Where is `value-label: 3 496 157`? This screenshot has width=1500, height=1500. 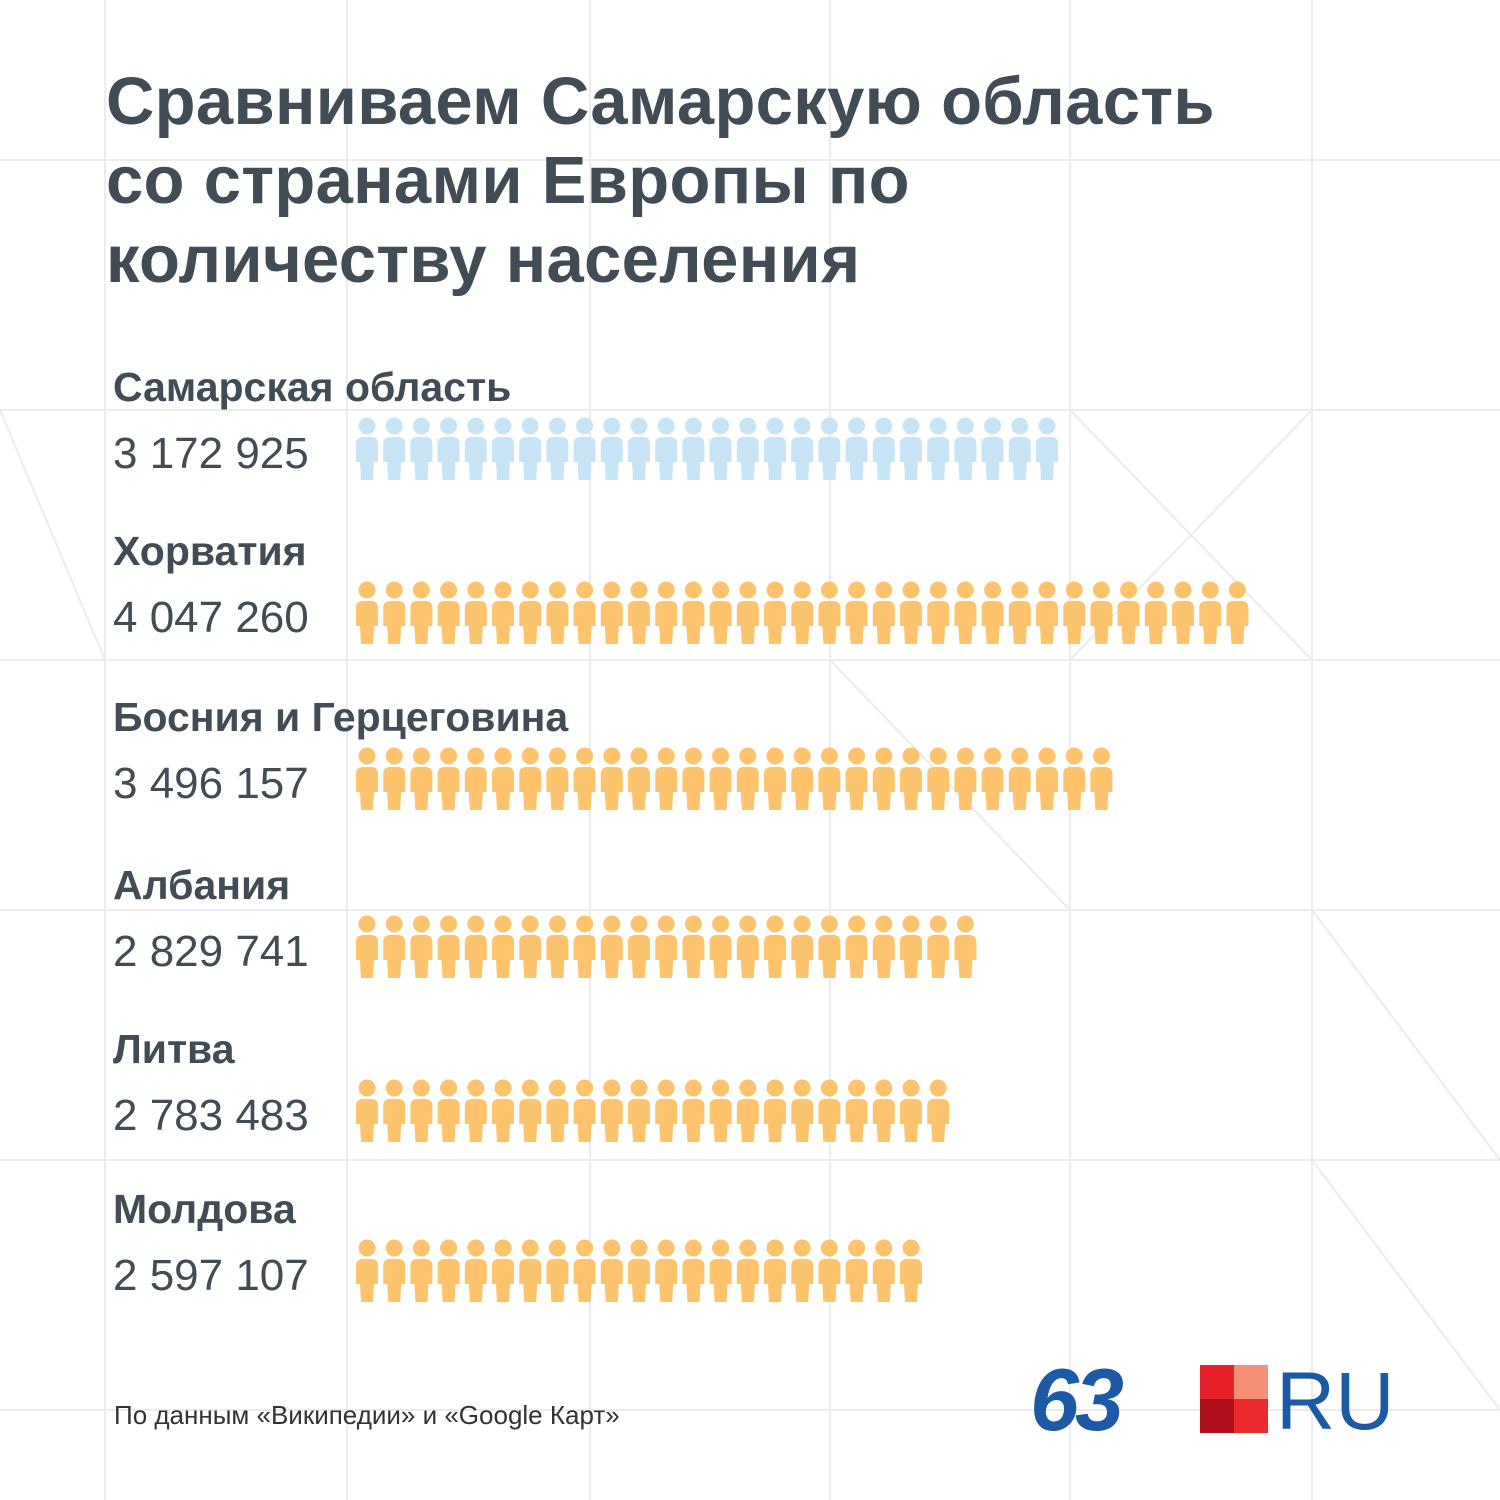 value-label: 3 496 157 is located at coordinates (211, 783).